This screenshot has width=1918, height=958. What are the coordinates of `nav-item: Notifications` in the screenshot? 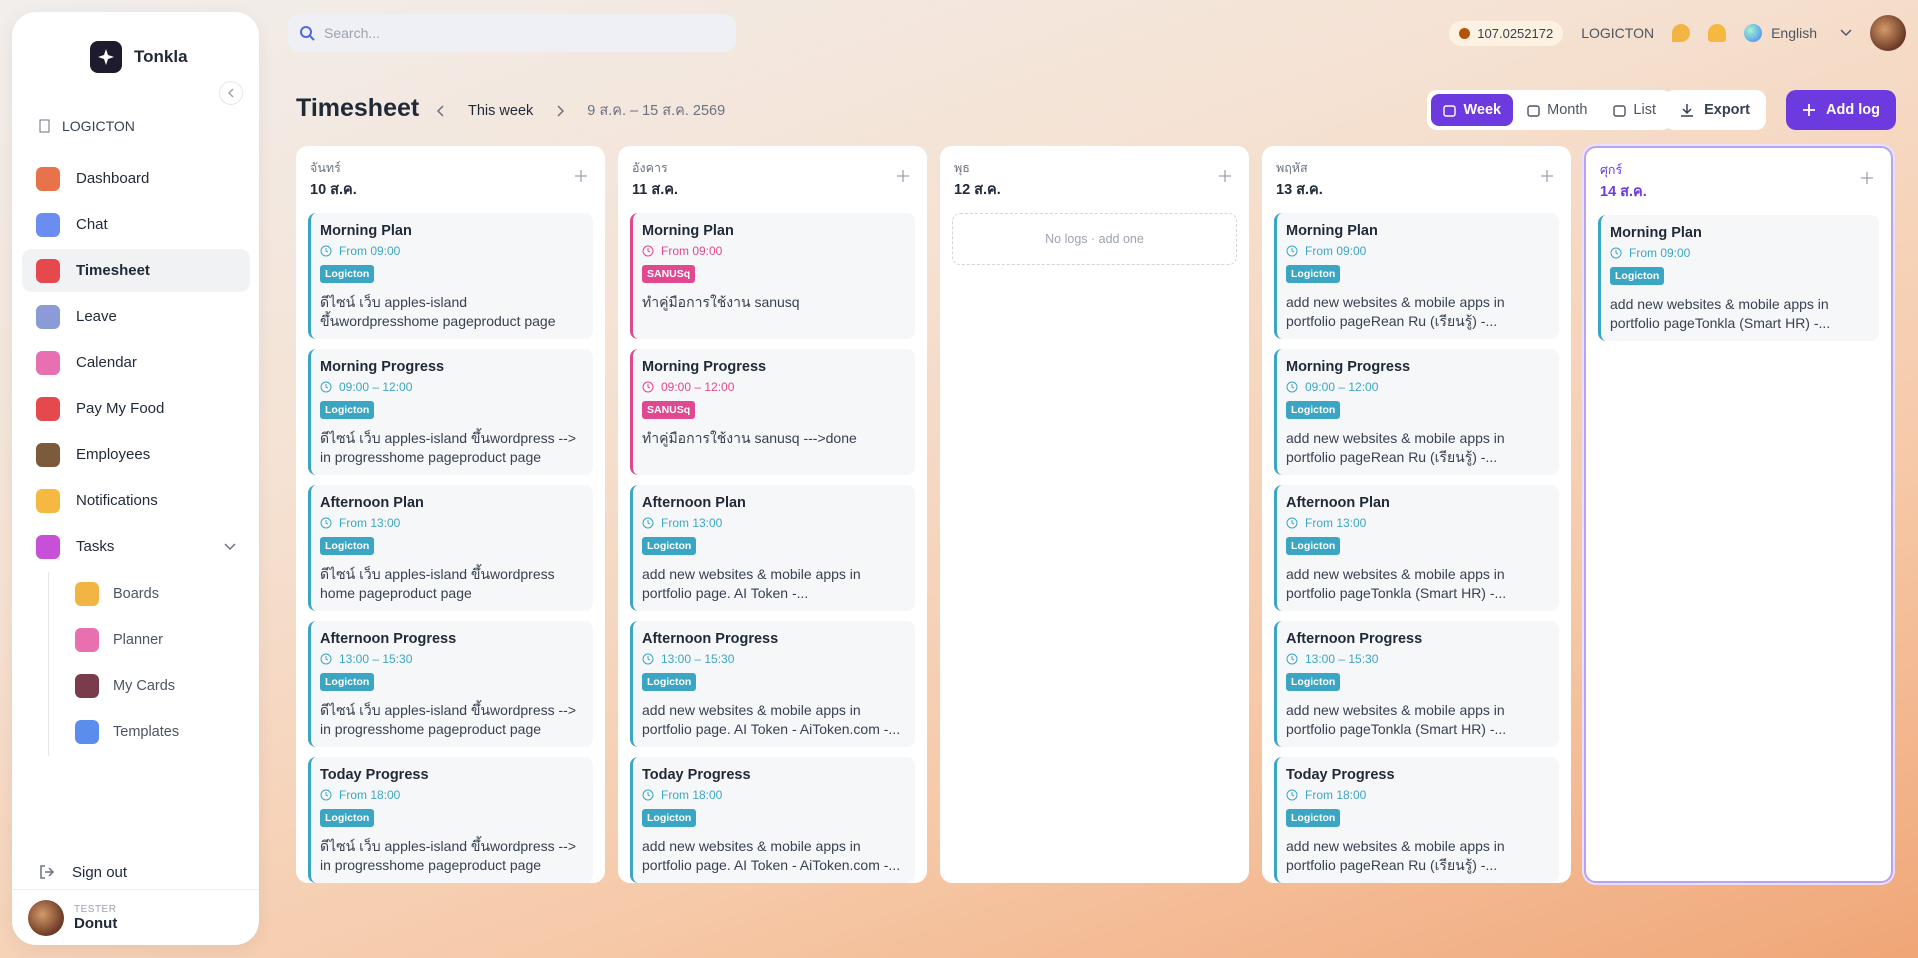 It's located at (136, 500).